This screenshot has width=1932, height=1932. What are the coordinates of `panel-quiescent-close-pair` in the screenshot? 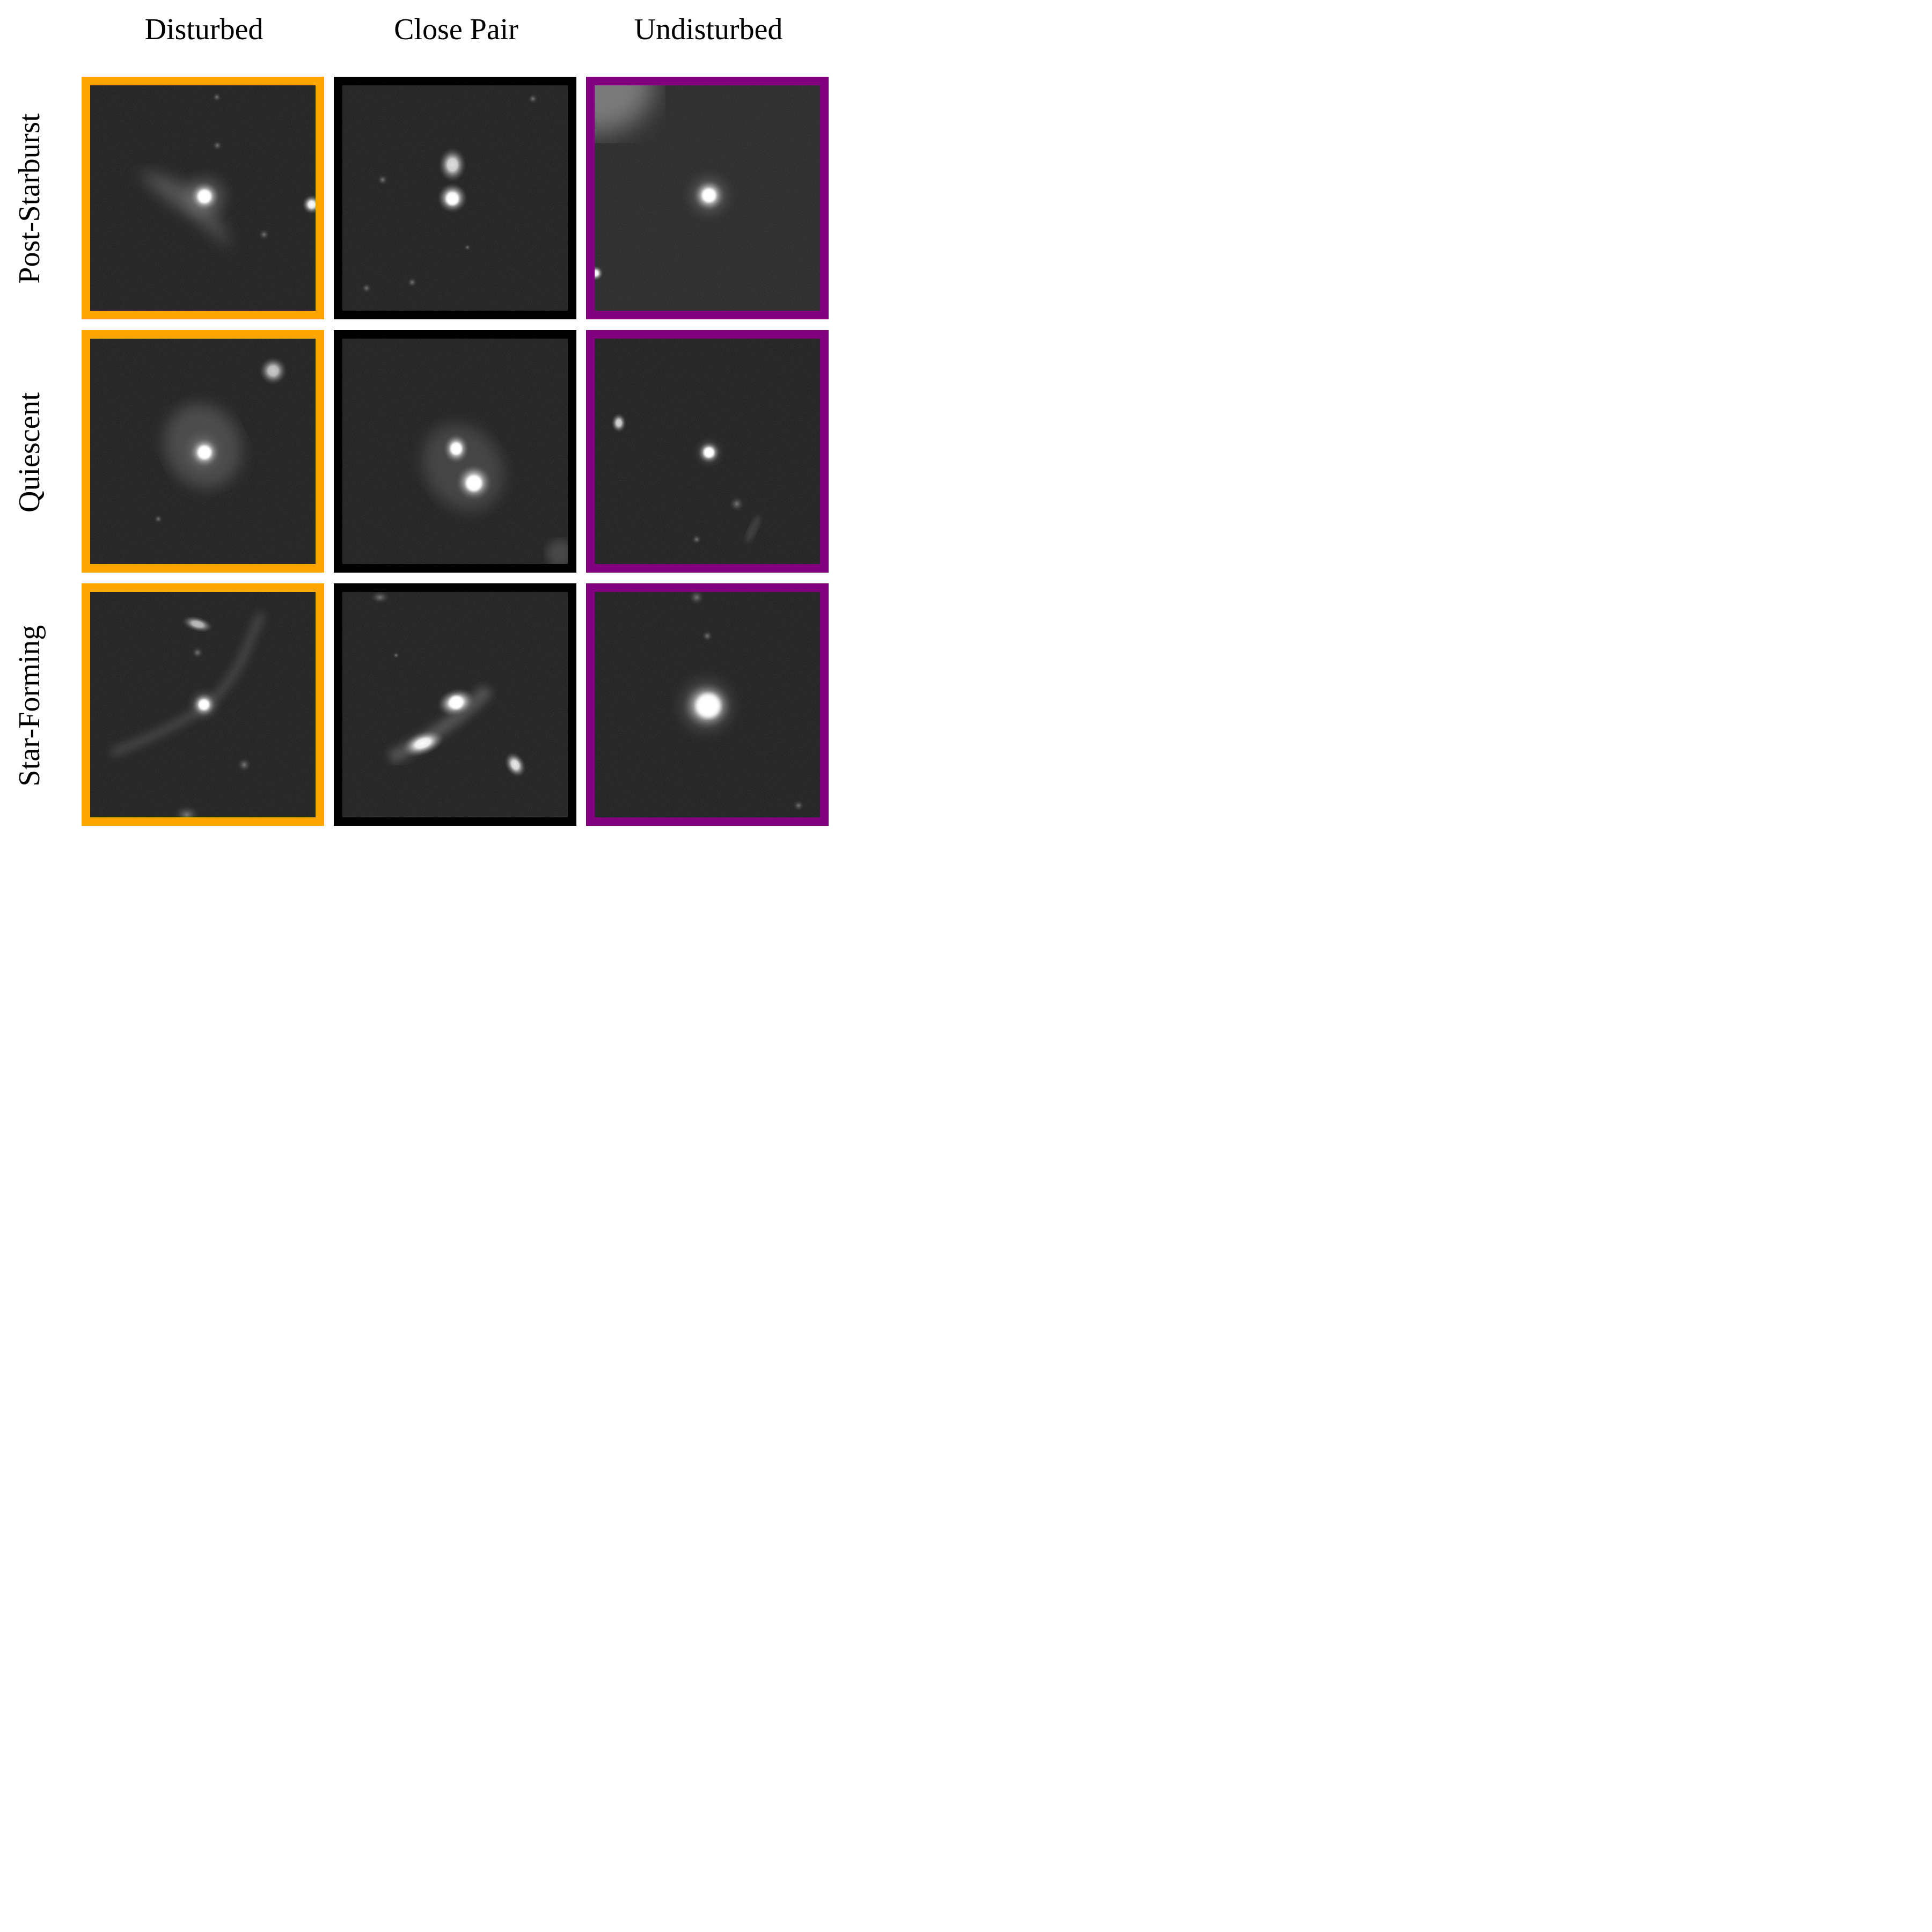 It's located at (455, 451).